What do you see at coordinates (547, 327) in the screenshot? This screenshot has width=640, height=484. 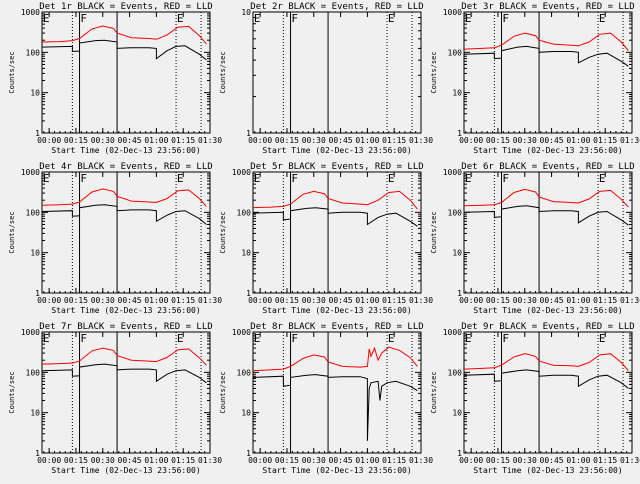 I see `panel-title: Det 9r BLACK = Events, RED = LLD` at bounding box center [547, 327].